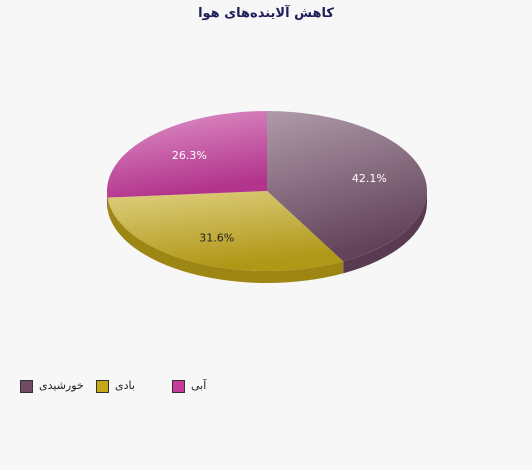 The image size is (532, 470). I want to click on pie-slice-hydro, so click(187, 154).